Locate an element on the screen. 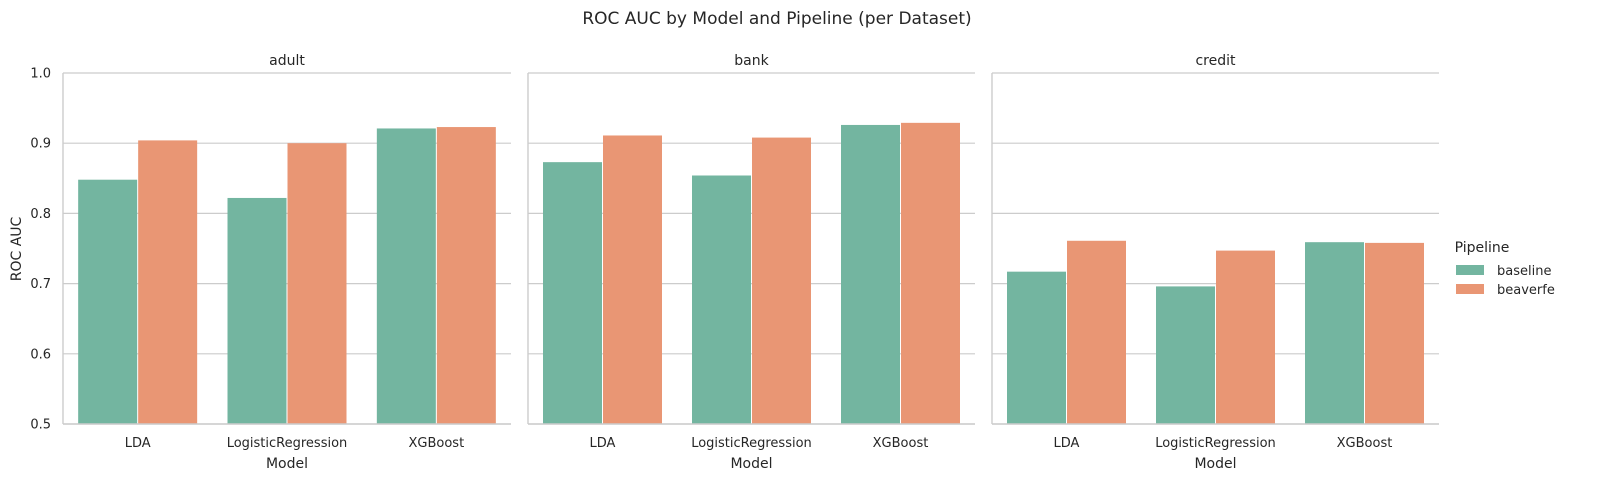 The height and width of the screenshot is (492, 1603). legend-swatch-beaverfe is located at coordinates (1470, 289).